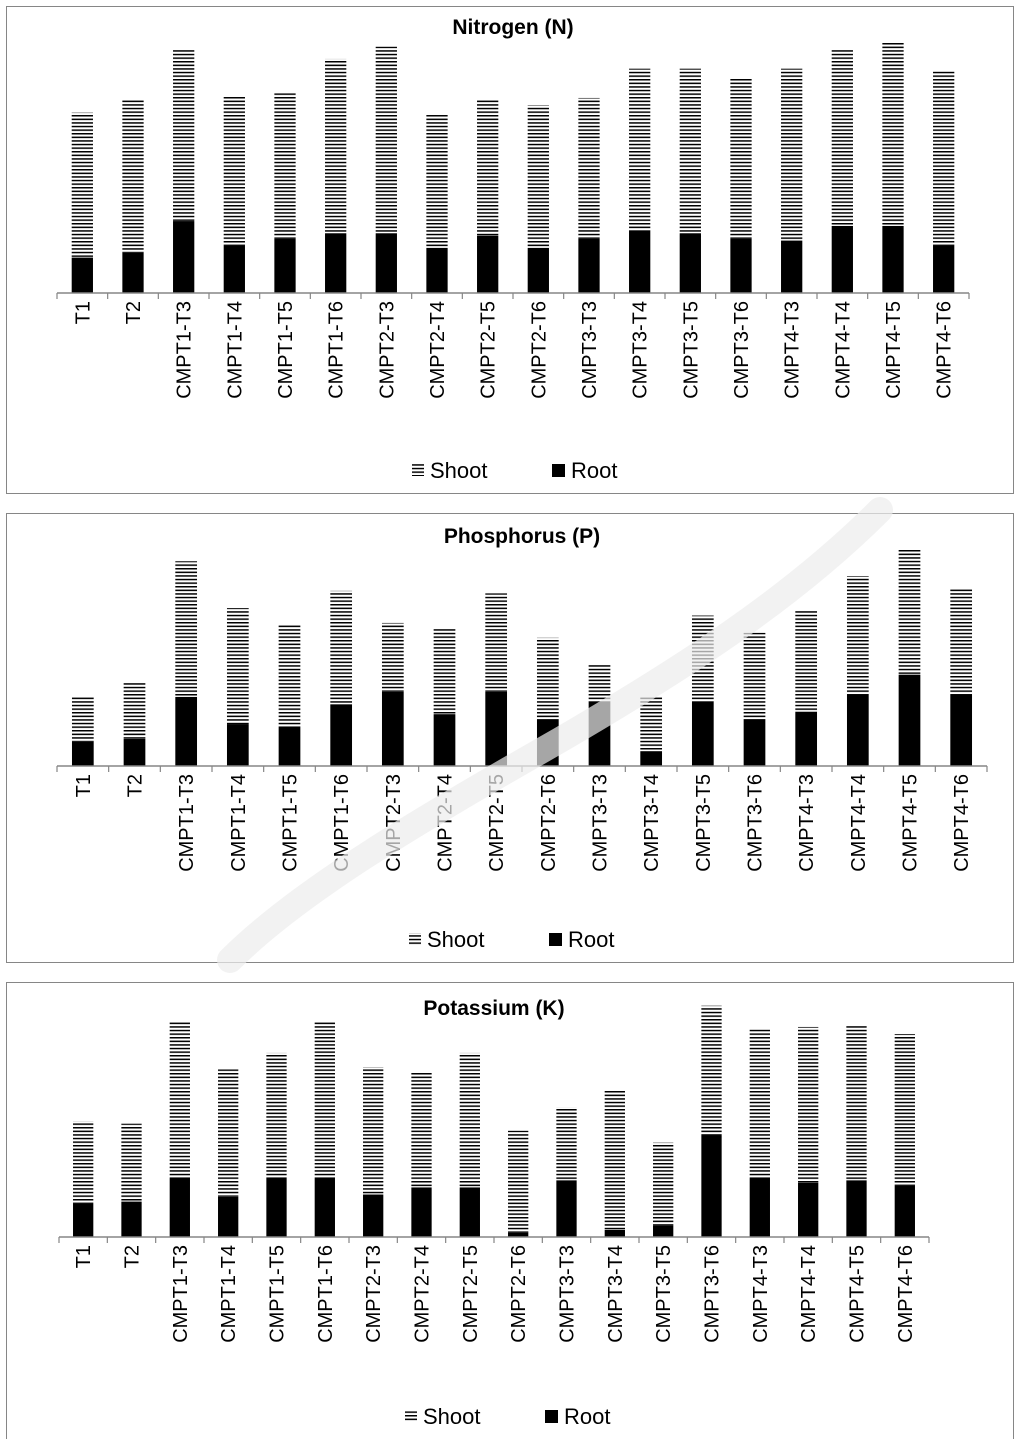 Image resolution: width=1014 pixels, height=1440 pixels. I want to click on nitrogen-shoot-bar-CMPT3-T5, so click(690, 151).